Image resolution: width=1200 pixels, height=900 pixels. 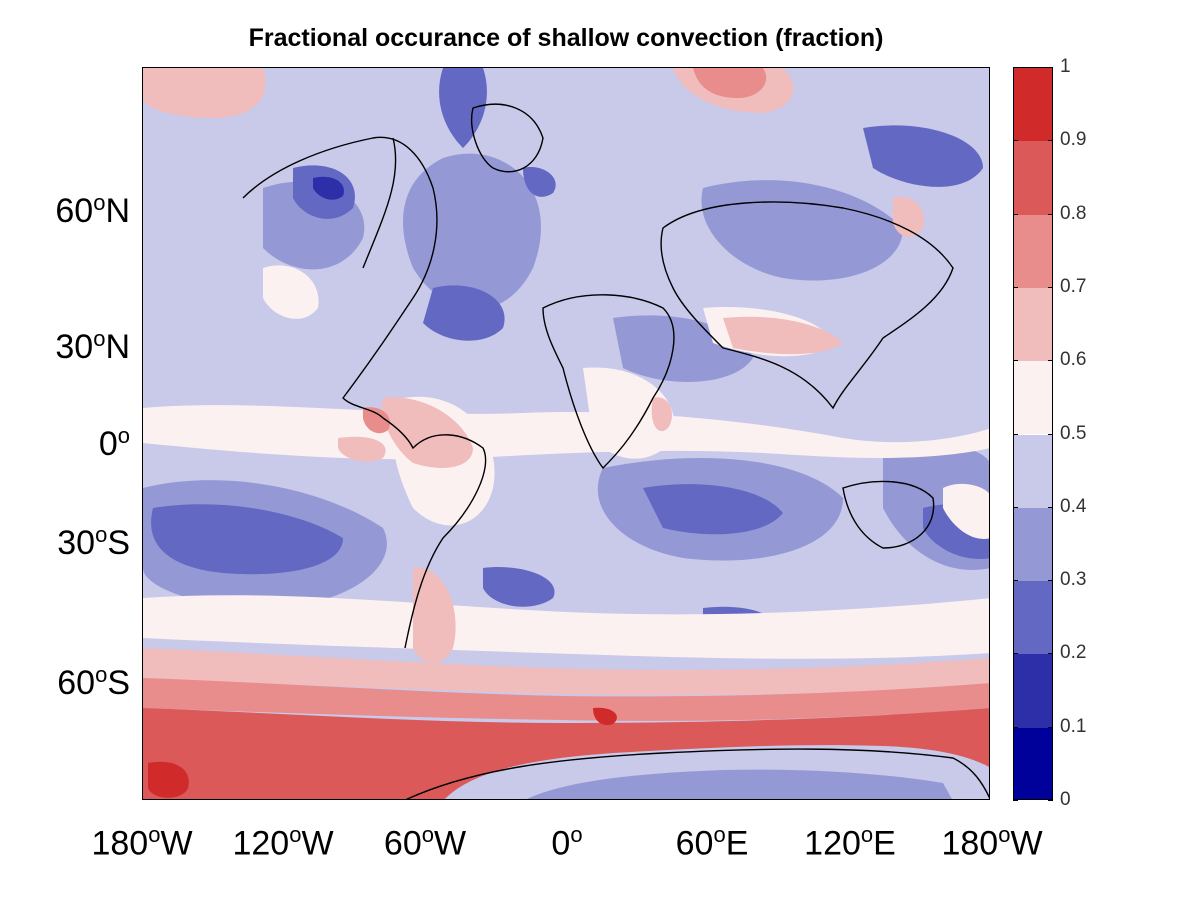 What do you see at coordinates (1065, 799) in the screenshot?
I see `colorbar-tick-label: 0` at bounding box center [1065, 799].